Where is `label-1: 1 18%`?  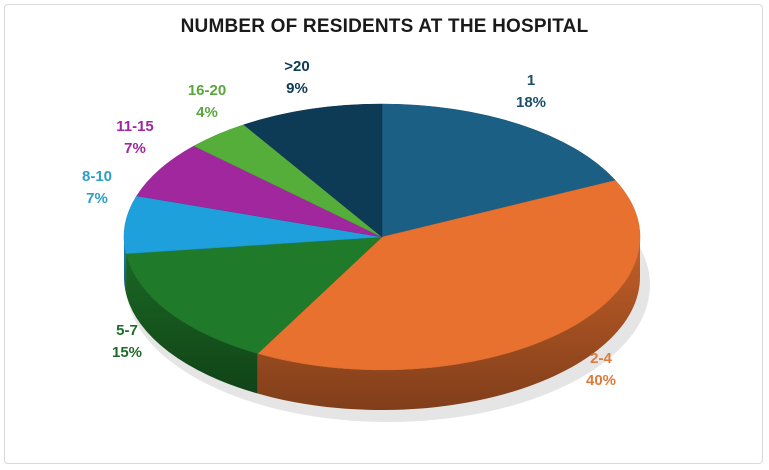 label-1: 1 18% is located at coordinates (531, 91).